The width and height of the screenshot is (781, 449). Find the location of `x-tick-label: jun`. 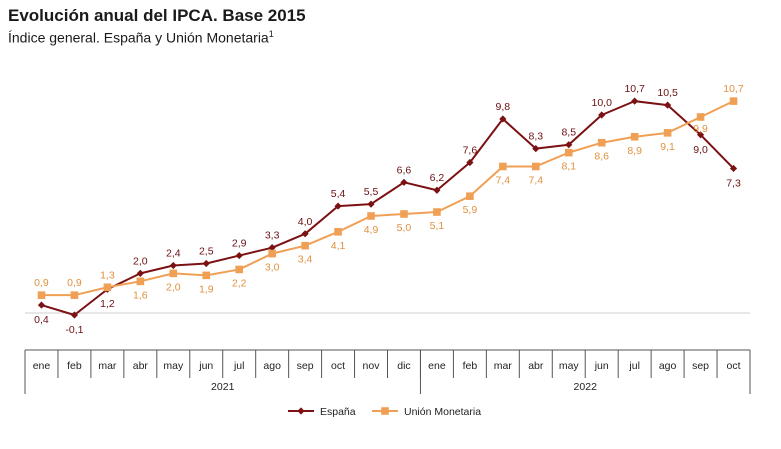

x-tick-label: jun is located at coordinates (601, 366).